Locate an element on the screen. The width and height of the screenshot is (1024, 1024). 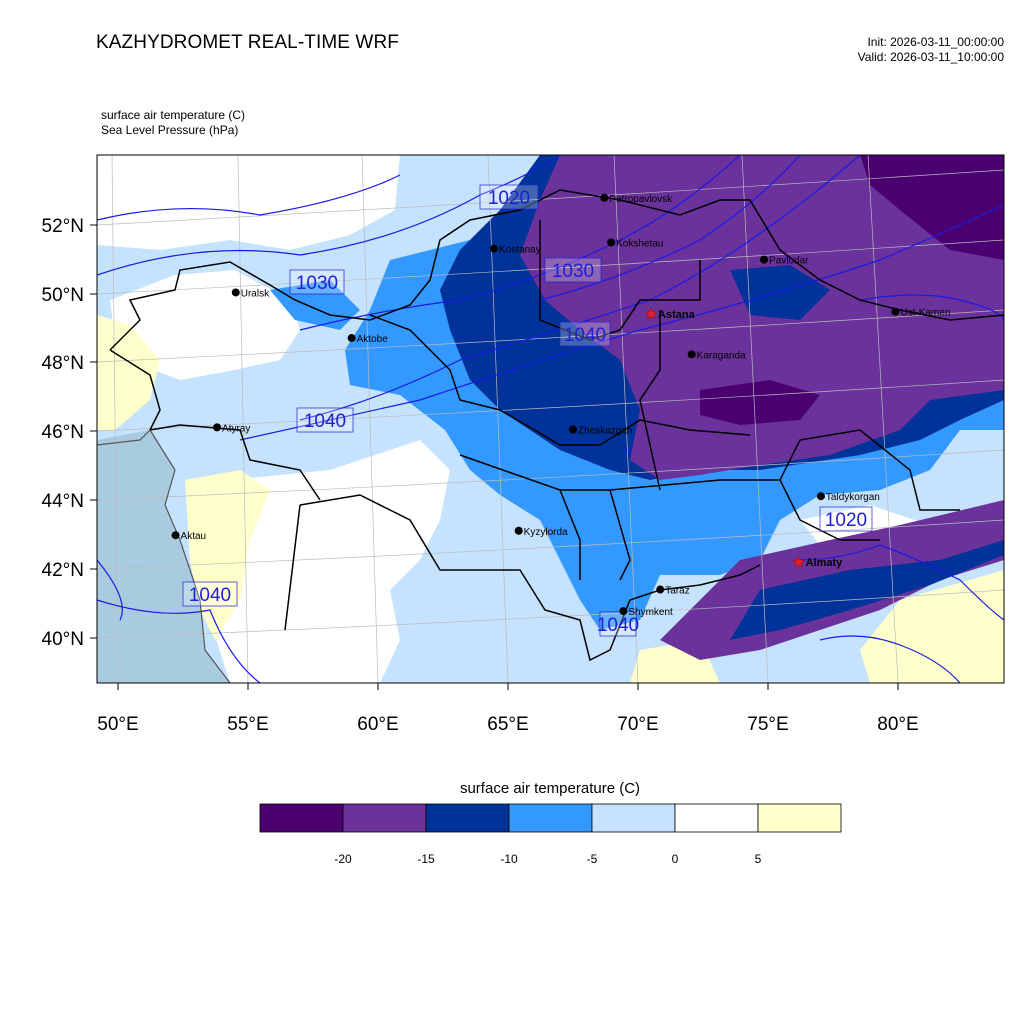
svg-text: Aktobe is located at coordinates (373, 339).